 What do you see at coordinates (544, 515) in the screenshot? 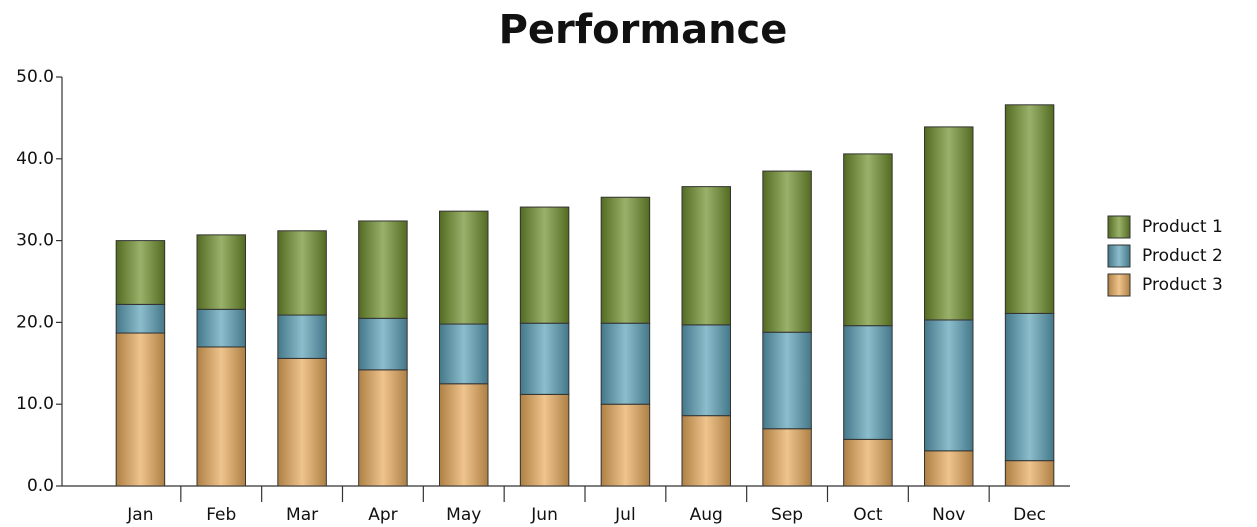
I see `x-tick-label: Jun` at bounding box center [544, 515].